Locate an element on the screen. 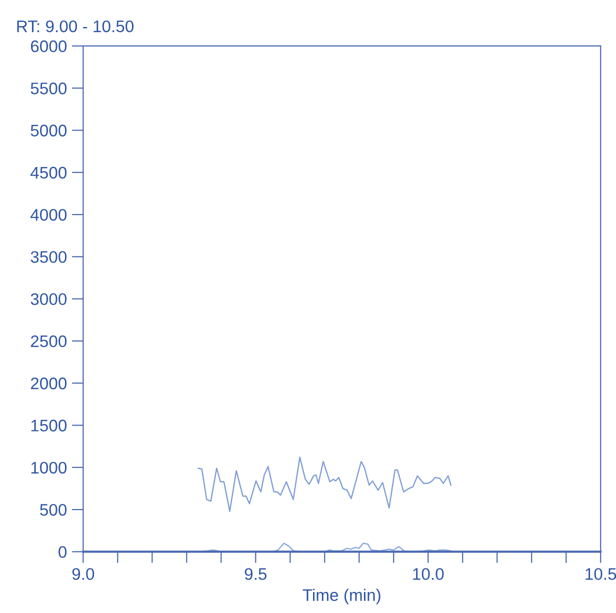 Image resolution: width=616 pixels, height=613 pixels. y-tick-label: 1000 is located at coordinates (49, 468).